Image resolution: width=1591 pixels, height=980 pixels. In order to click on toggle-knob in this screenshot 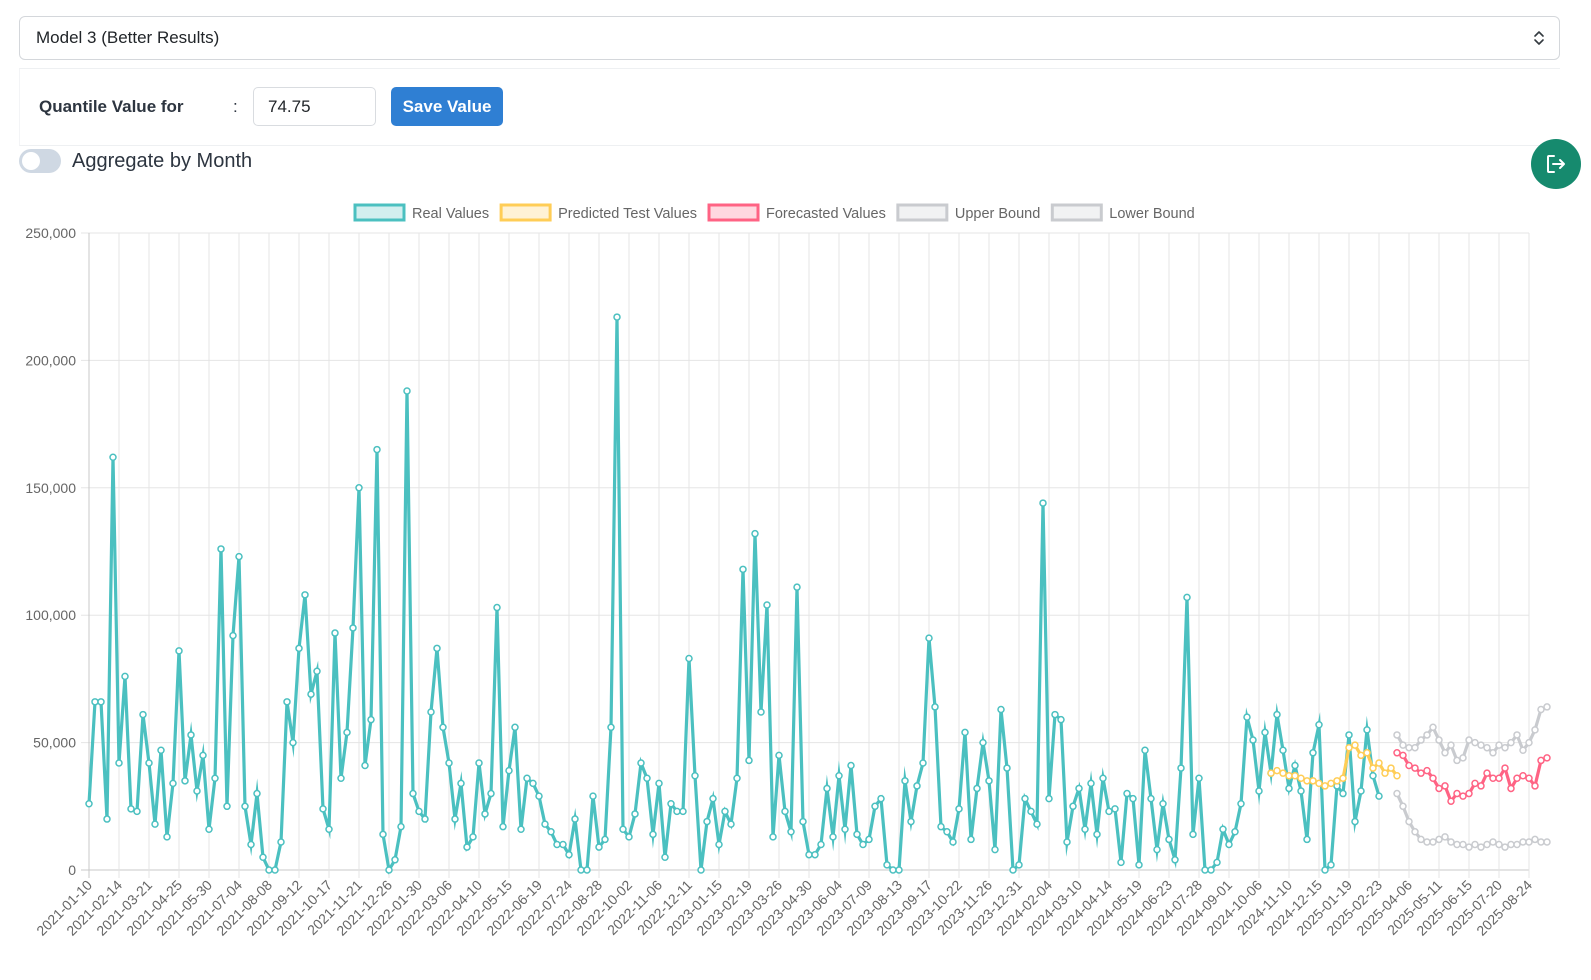, I will do `click(31, 161)`.